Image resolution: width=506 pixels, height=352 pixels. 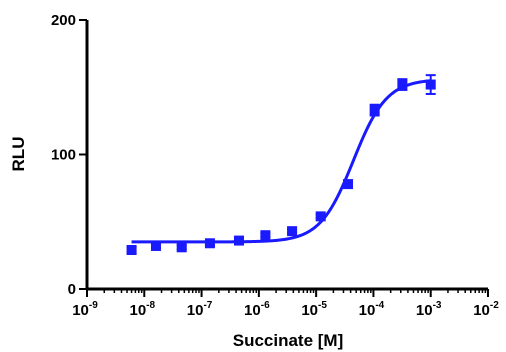 I want to click on x-tick-label: 10⁻⁴, so click(x=372, y=309).